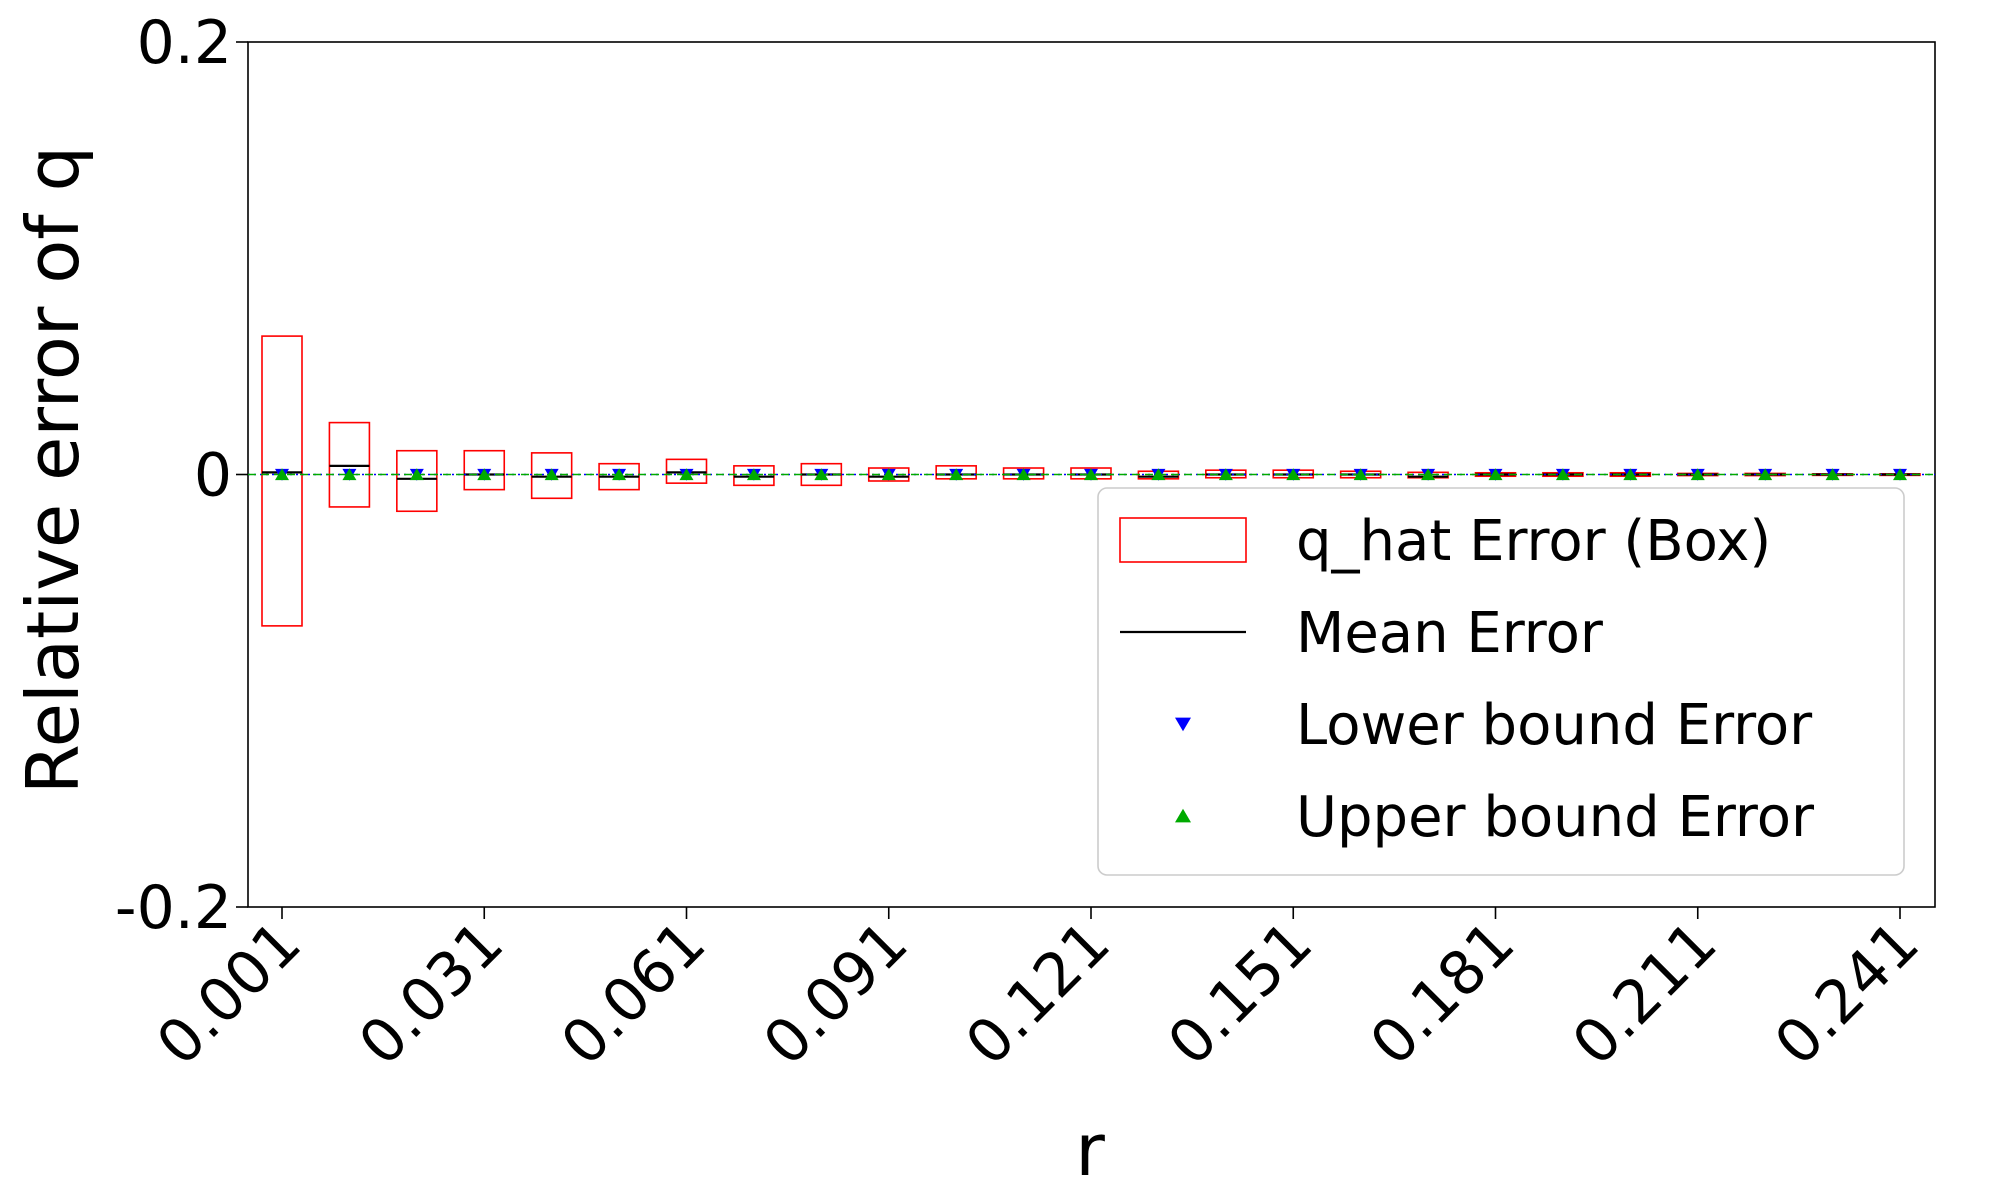 The width and height of the screenshot is (2000, 1200). Describe the element at coordinates (1240, 993) in the screenshot. I see `x-tick-label-5: 0.151` at that location.